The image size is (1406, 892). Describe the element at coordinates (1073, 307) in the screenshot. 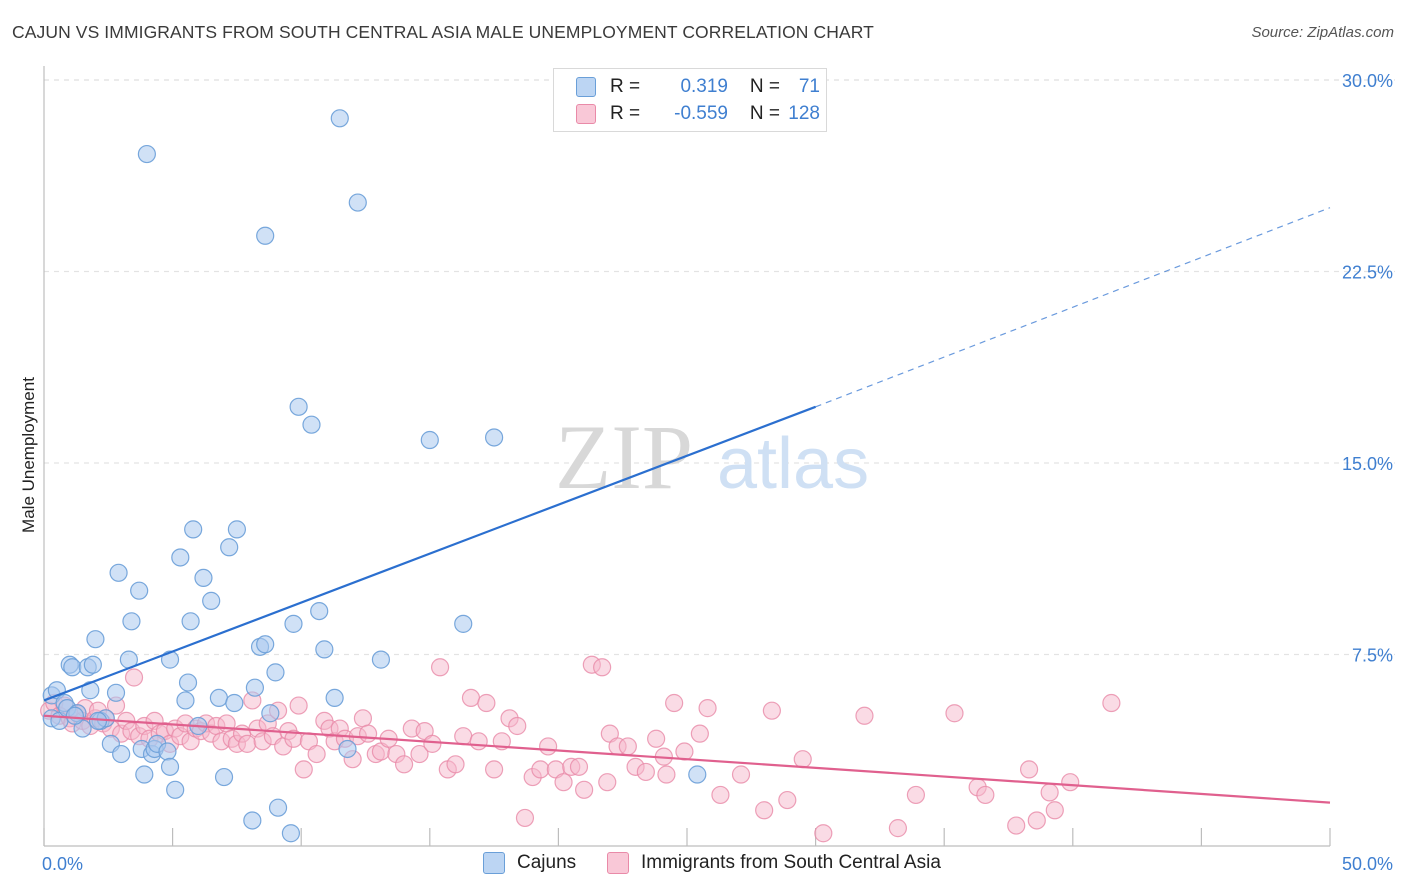

I see `trend-line-cajuns-extension` at that location.